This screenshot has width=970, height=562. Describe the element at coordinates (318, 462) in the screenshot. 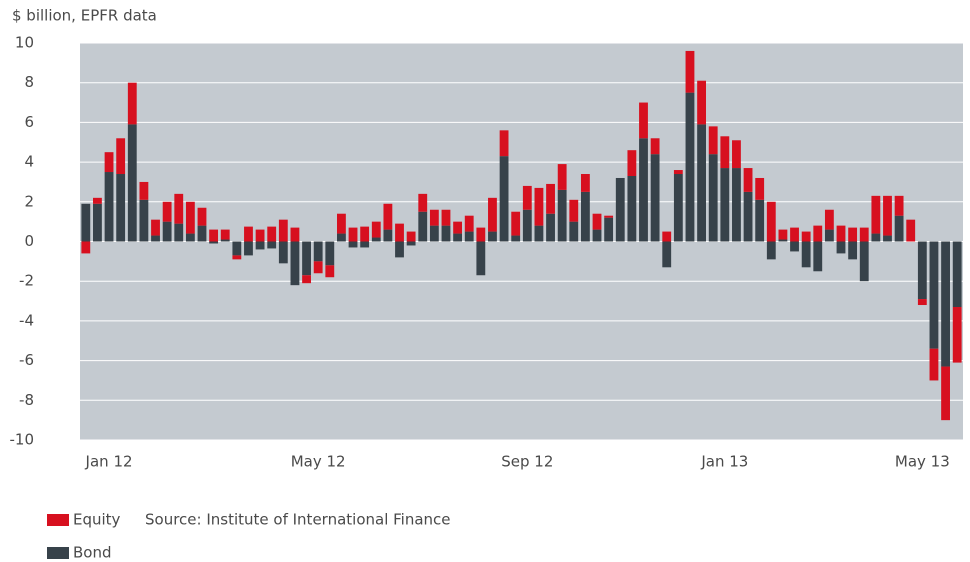

I see `x-tick-label: May 12` at that location.